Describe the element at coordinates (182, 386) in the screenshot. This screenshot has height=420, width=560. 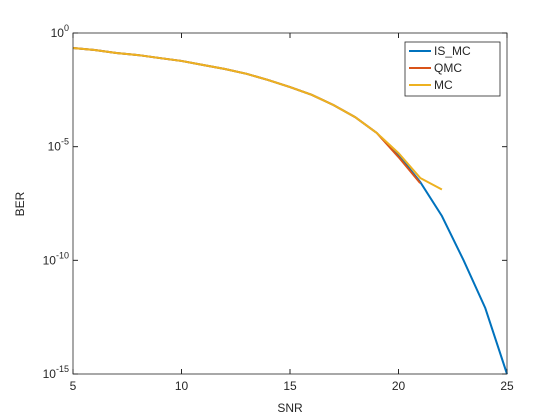
I see `x-tick-label: 10` at that location.